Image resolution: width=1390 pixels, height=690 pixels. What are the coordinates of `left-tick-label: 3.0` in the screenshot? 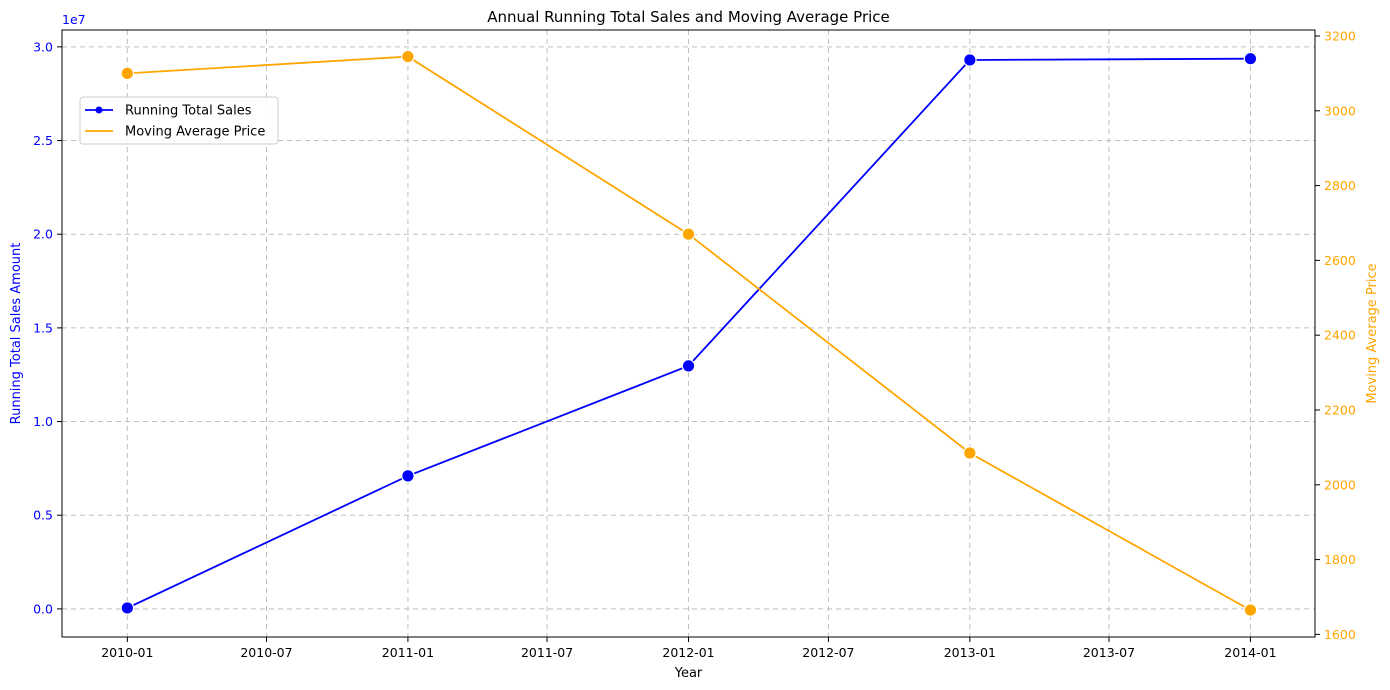 It's located at (43, 46).